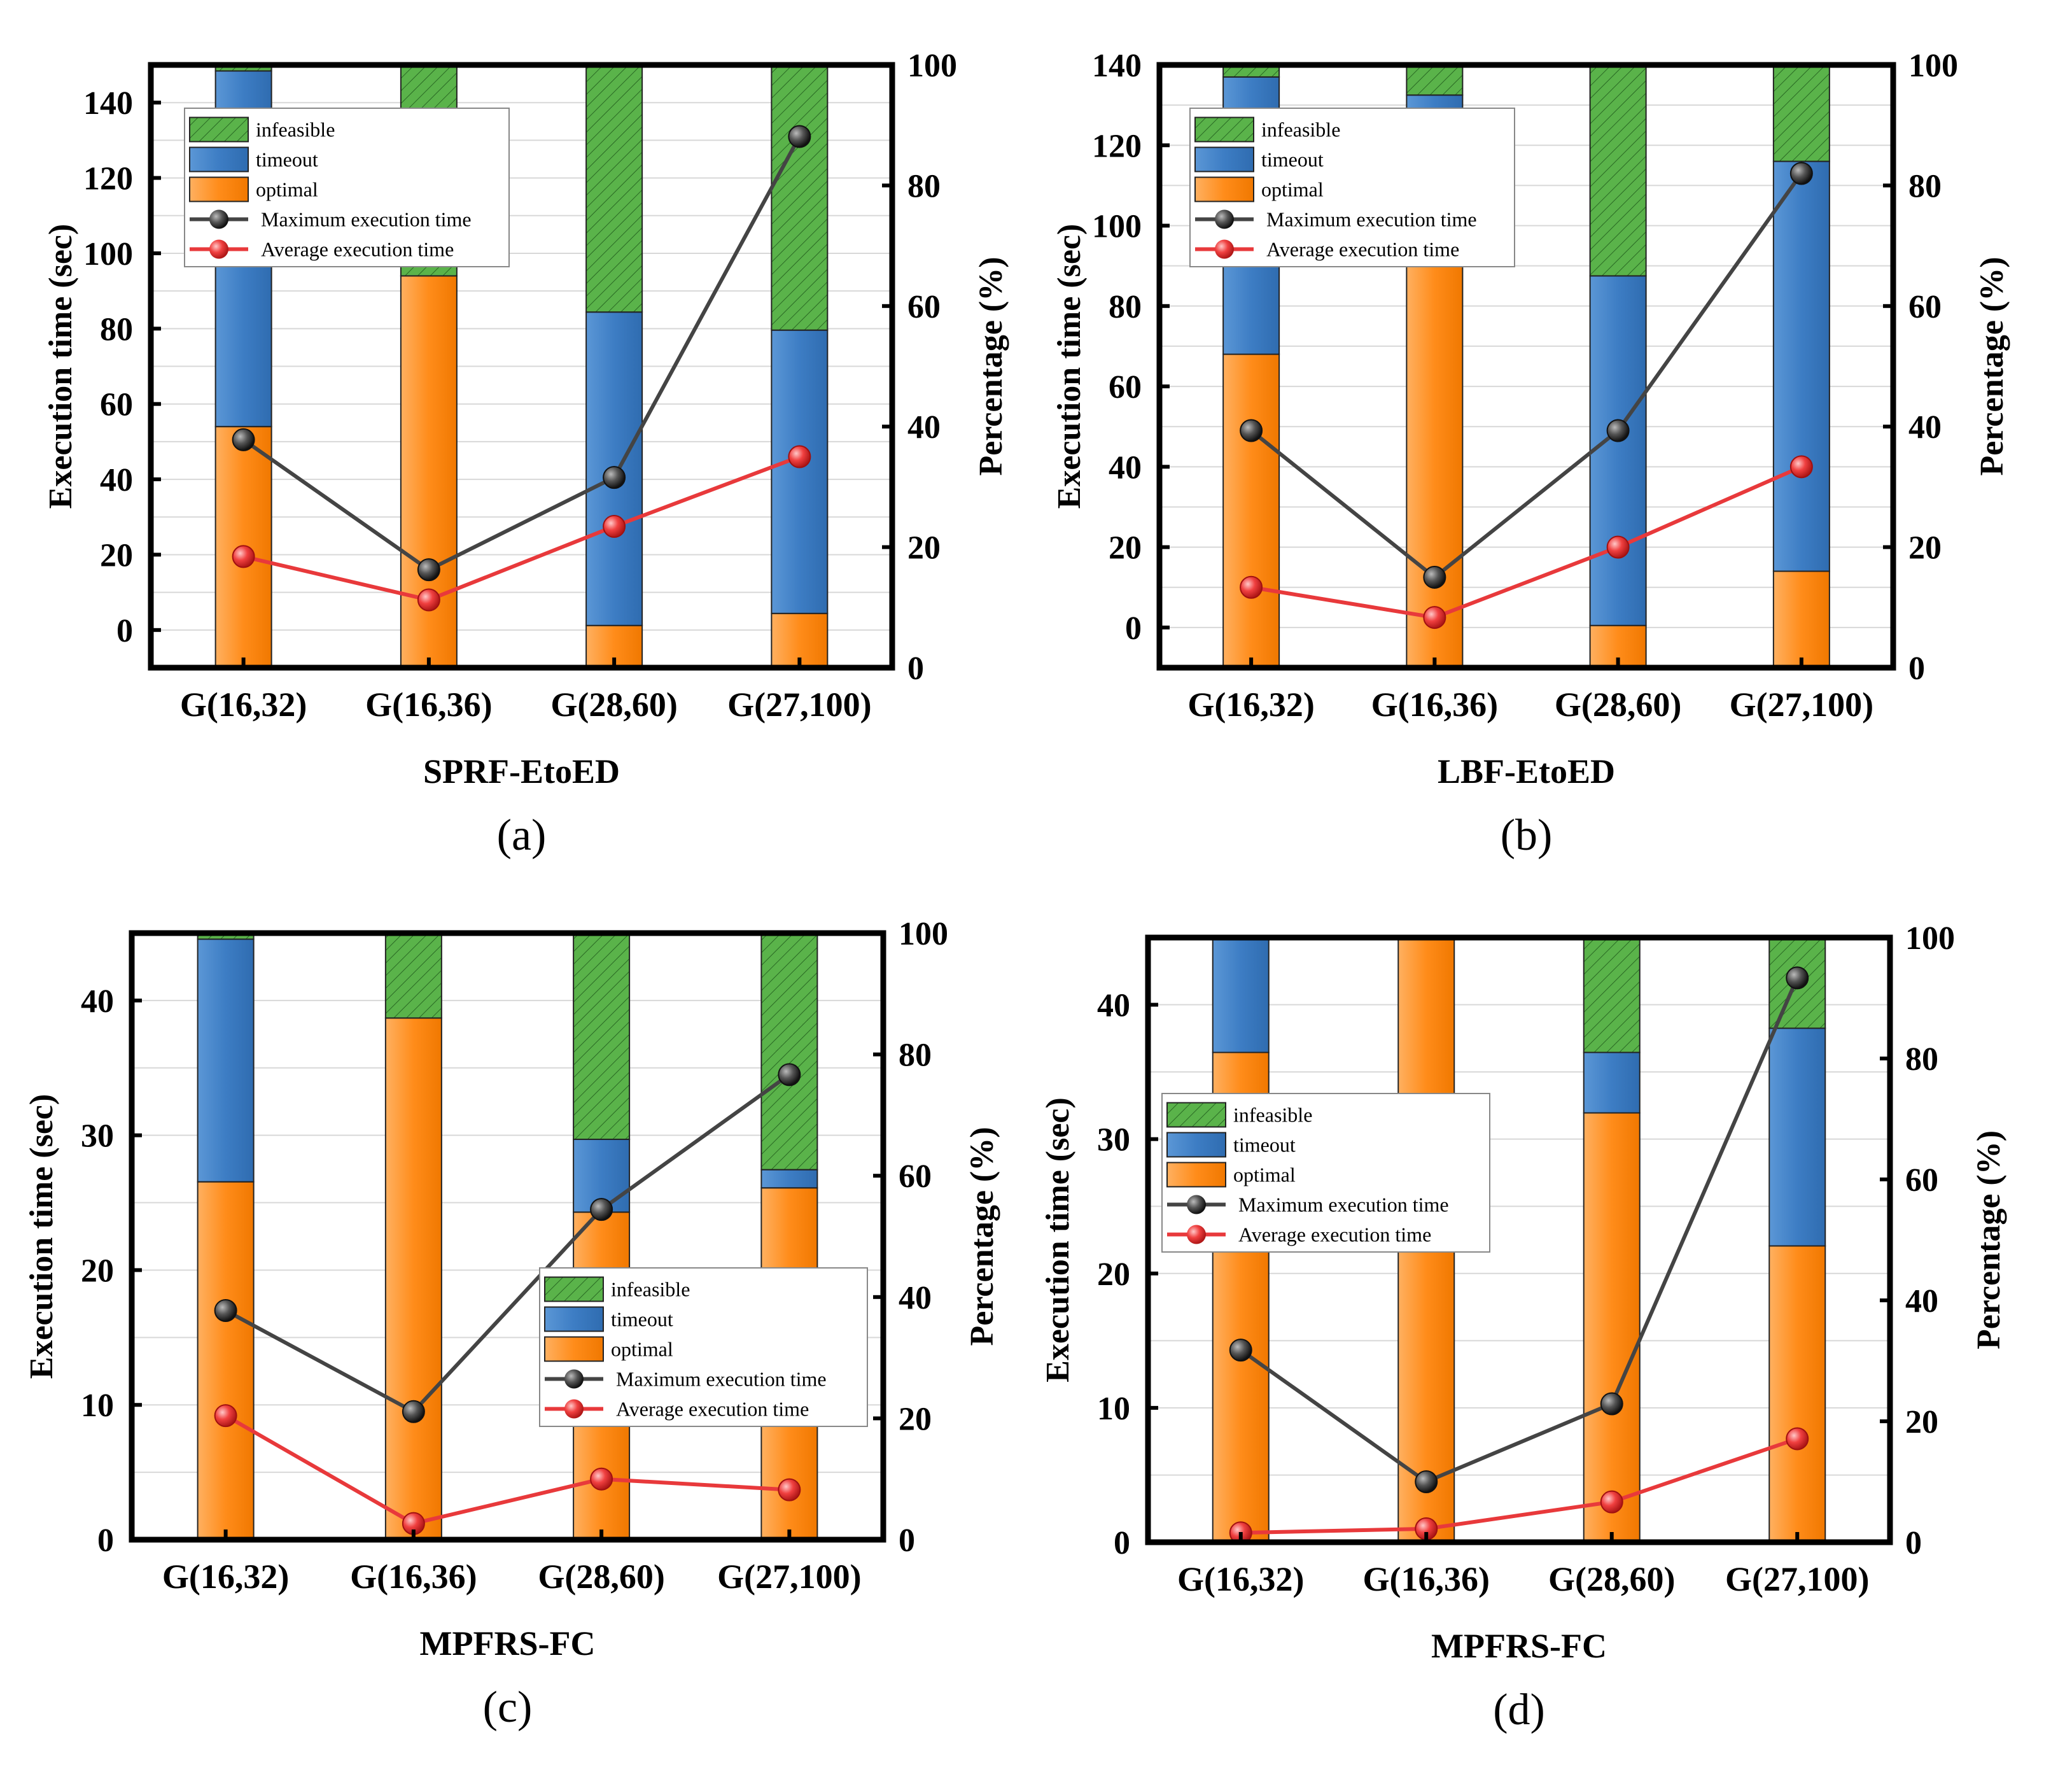 This screenshot has height=1772, width=2072. I want to click on legend-label-avg: Average execution time, so click(712, 1409).